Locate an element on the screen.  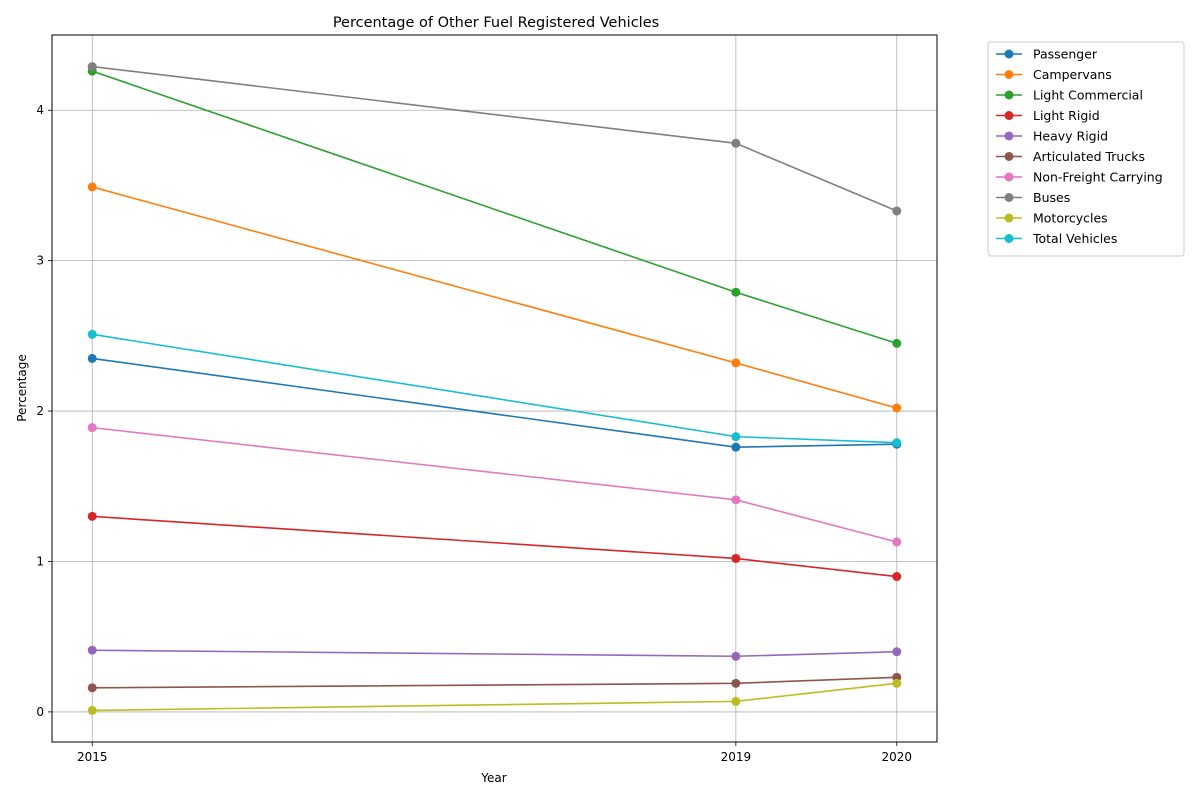
legend-entry: Light Rigid is located at coordinates (1048, 115).